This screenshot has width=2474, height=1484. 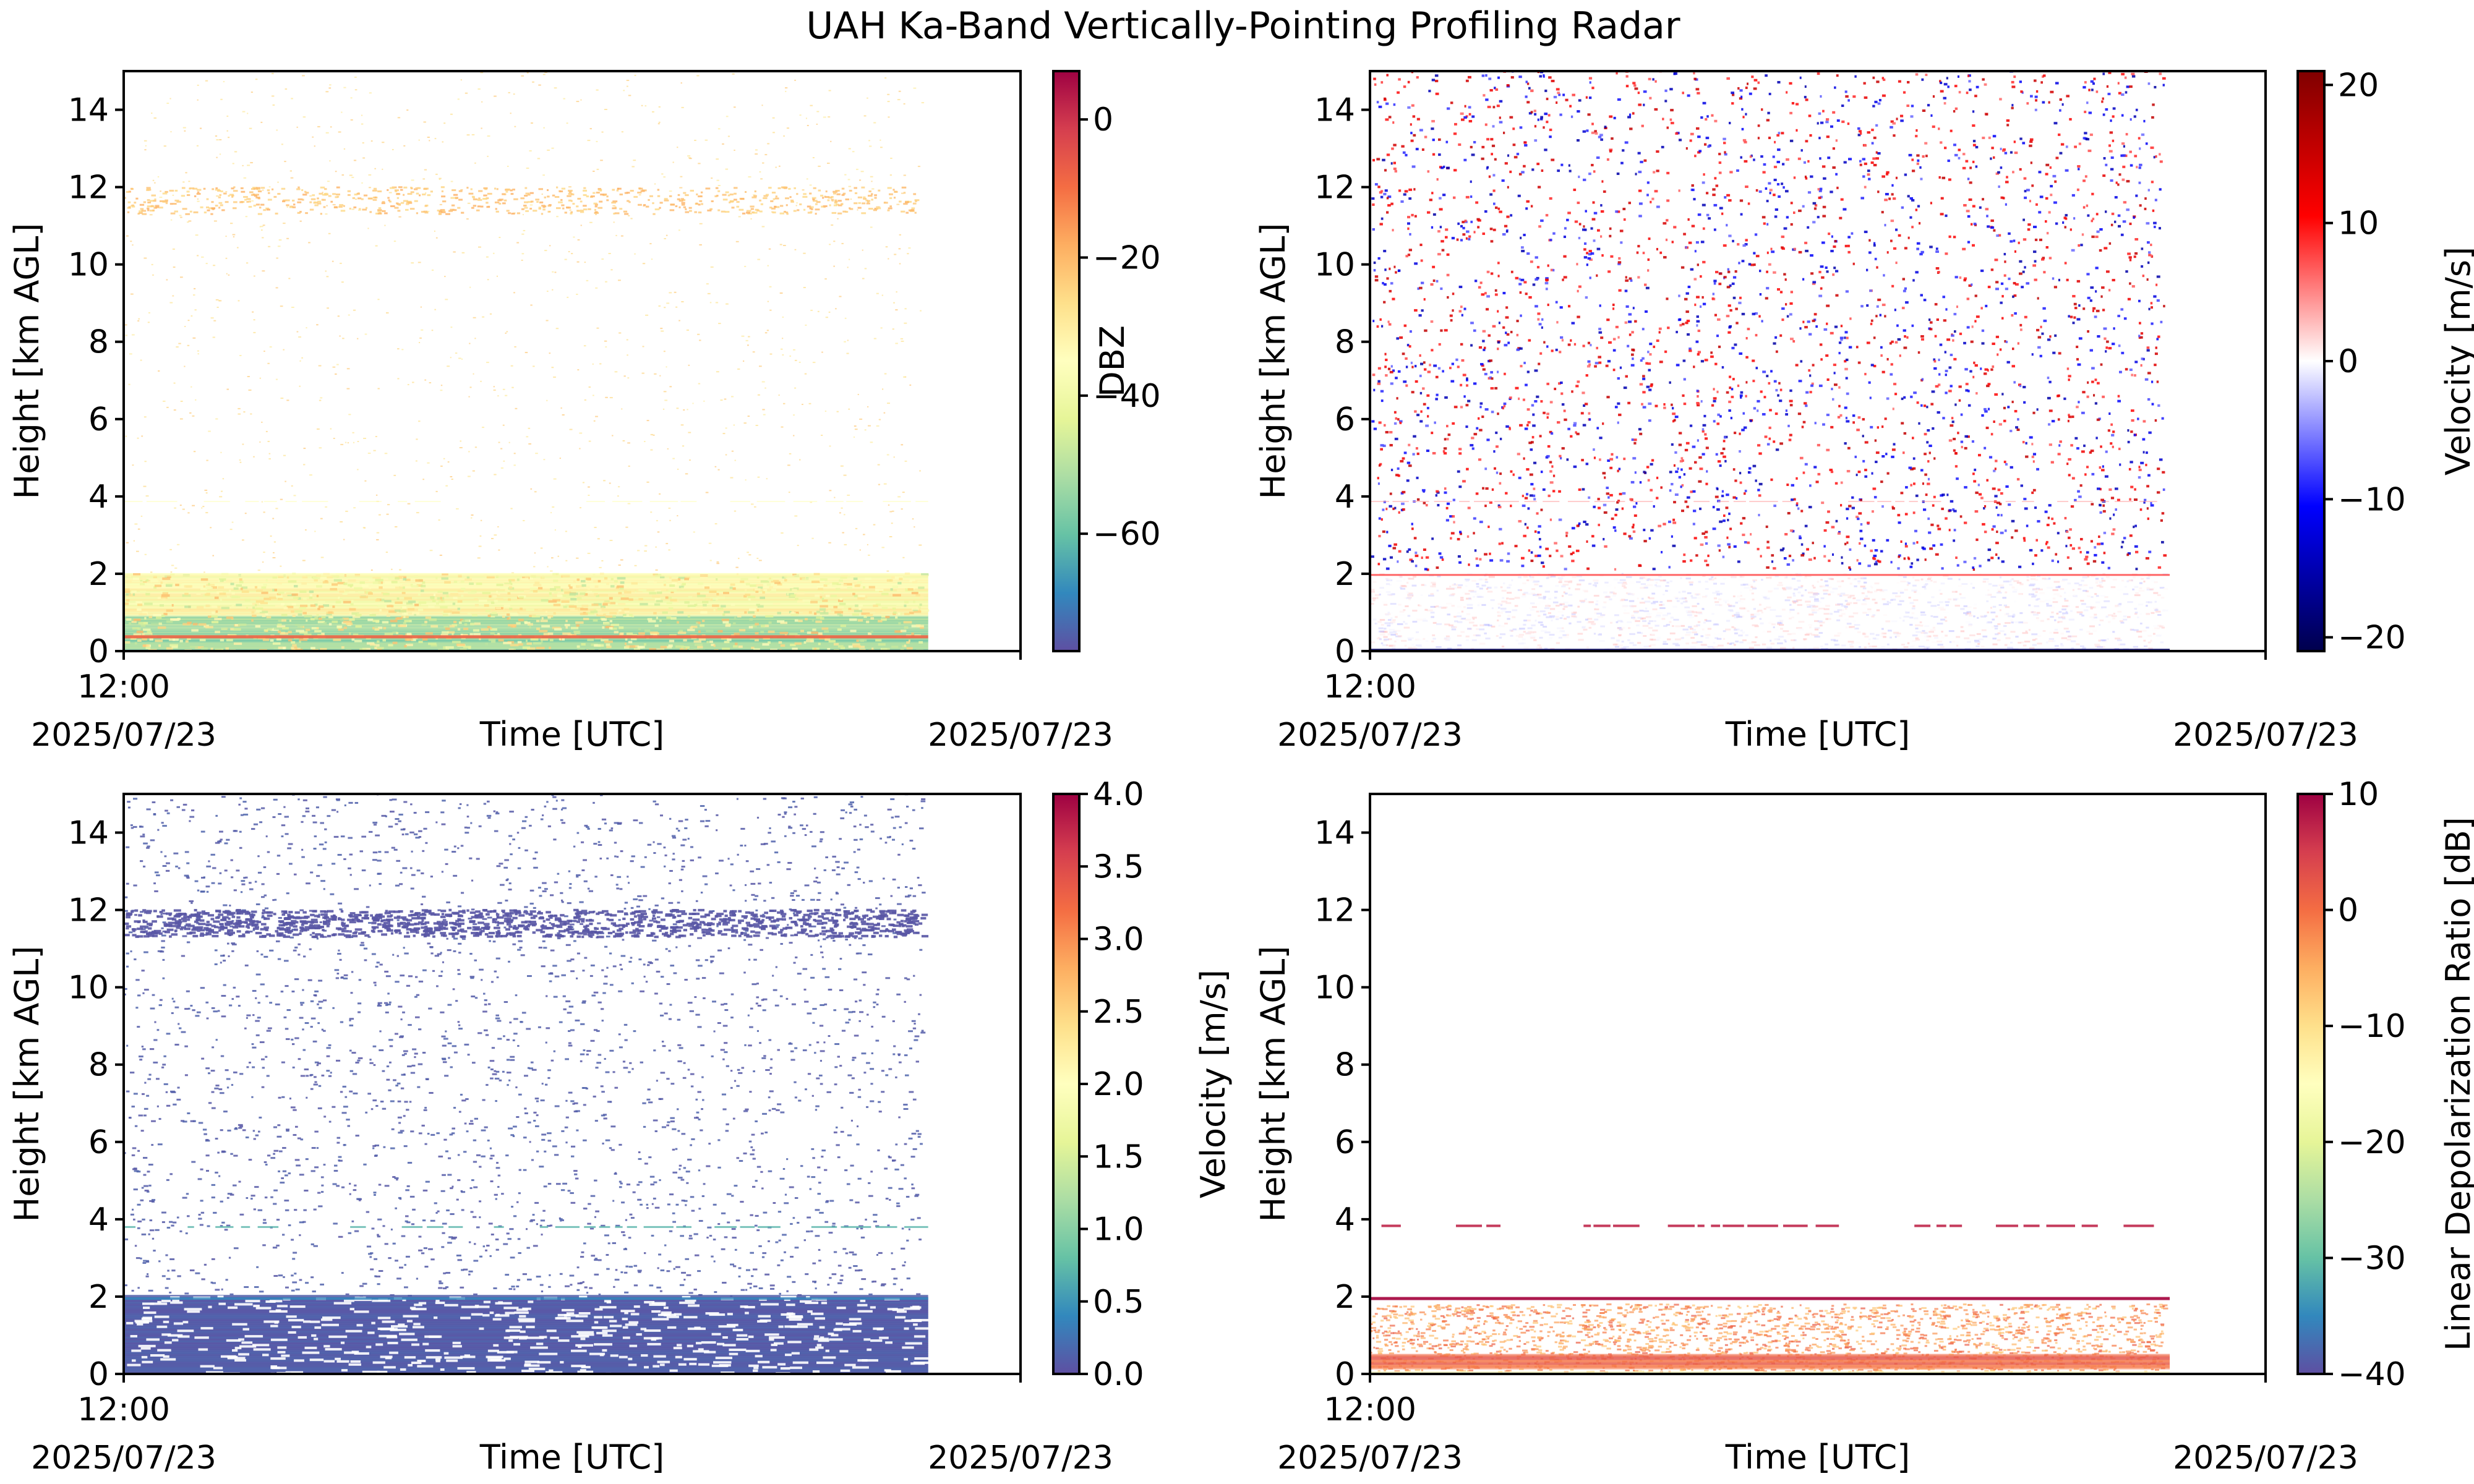 I want to click on colorbar-tick-label: 20, so click(x=2358, y=85).